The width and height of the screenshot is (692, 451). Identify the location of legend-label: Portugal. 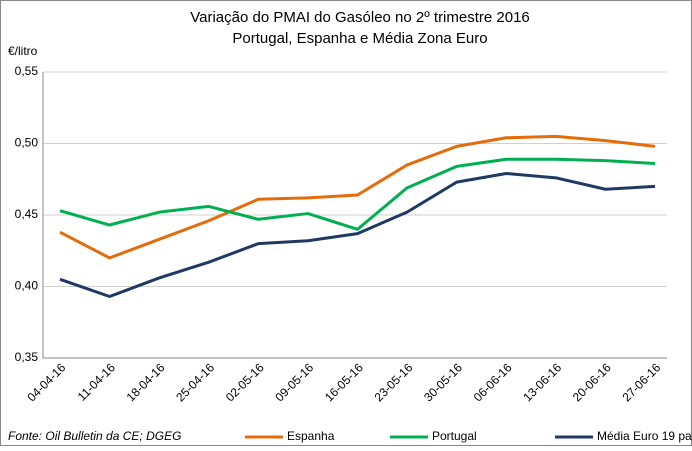
(454, 436).